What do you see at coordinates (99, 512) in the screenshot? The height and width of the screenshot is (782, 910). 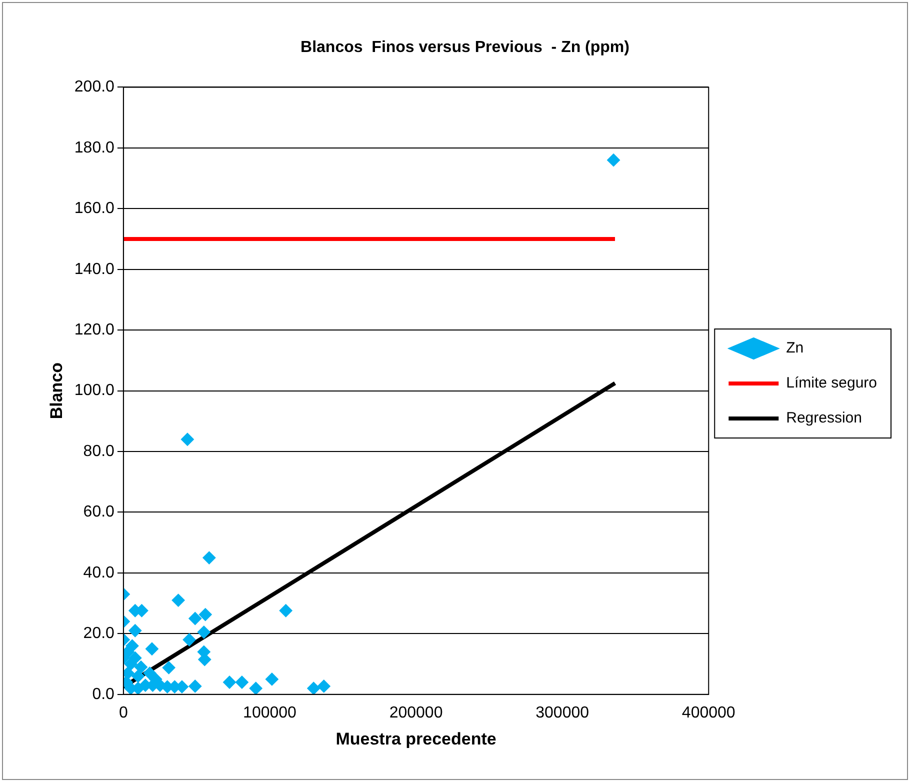 I see `y-tick-label: 60.0` at bounding box center [99, 512].